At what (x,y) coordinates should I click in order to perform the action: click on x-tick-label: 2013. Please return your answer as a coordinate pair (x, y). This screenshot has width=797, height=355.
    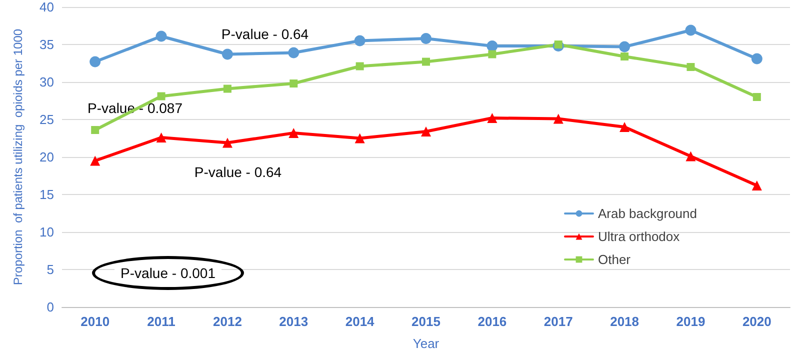
    Looking at the image, I should click on (293, 321).